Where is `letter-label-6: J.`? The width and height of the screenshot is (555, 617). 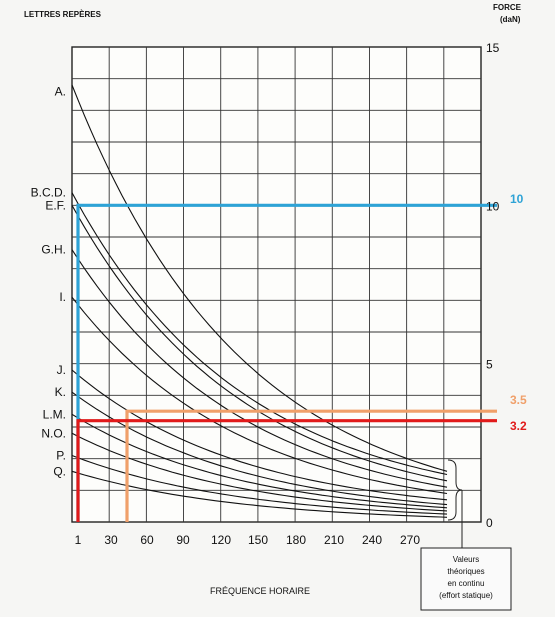 letter-label-6: J. is located at coordinates (61, 370).